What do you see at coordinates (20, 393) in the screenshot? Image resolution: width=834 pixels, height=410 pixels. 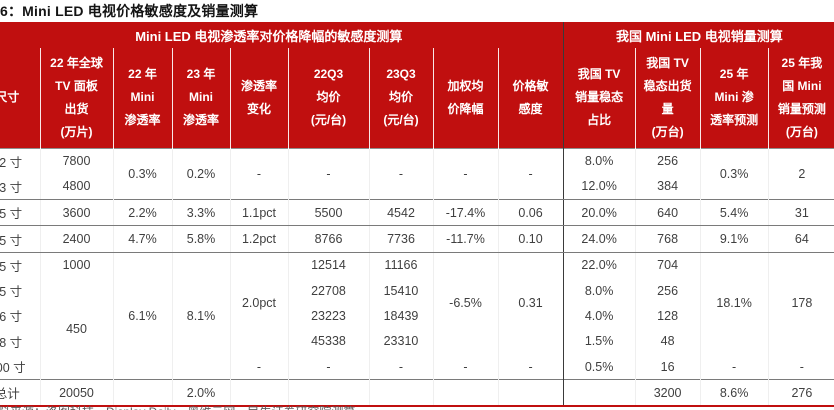 I see `cell-size: 总计` at bounding box center [20, 393].